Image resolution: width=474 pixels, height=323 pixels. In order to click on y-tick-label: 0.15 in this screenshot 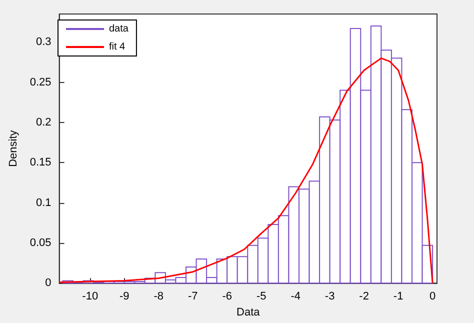, I will do `click(41, 162)`.